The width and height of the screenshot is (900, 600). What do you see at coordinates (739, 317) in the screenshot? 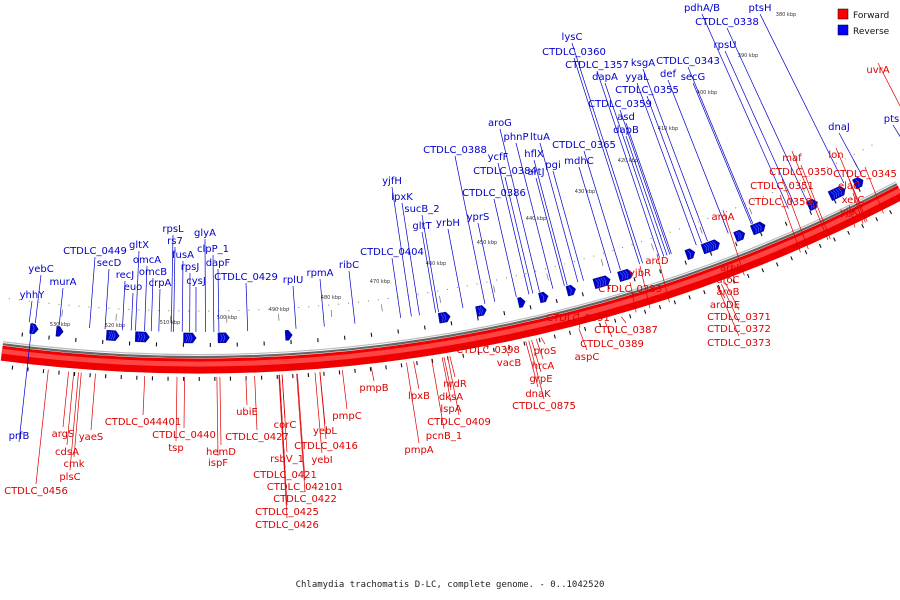
I see `forward-gene-label: CTDLC_0371` at bounding box center [739, 317].